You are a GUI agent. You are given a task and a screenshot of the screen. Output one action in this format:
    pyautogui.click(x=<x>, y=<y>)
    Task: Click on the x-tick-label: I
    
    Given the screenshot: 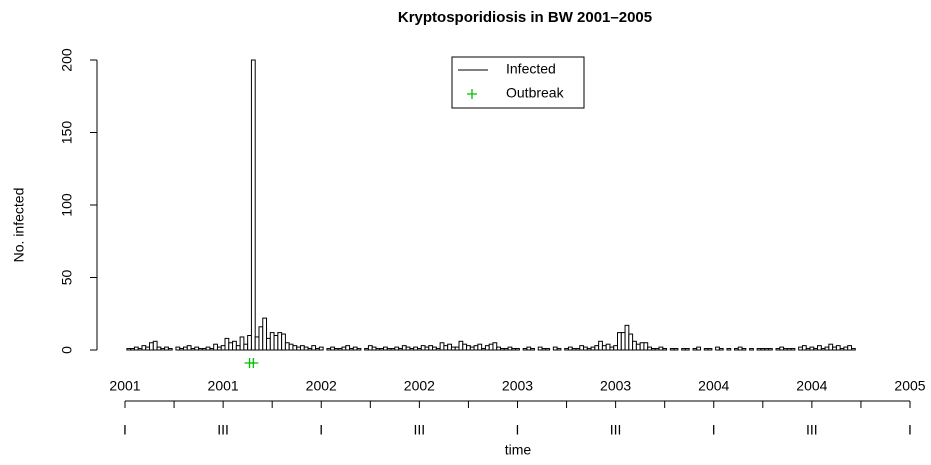 What is the action you would take?
    pyautogui.click(x=714, y=430)
    